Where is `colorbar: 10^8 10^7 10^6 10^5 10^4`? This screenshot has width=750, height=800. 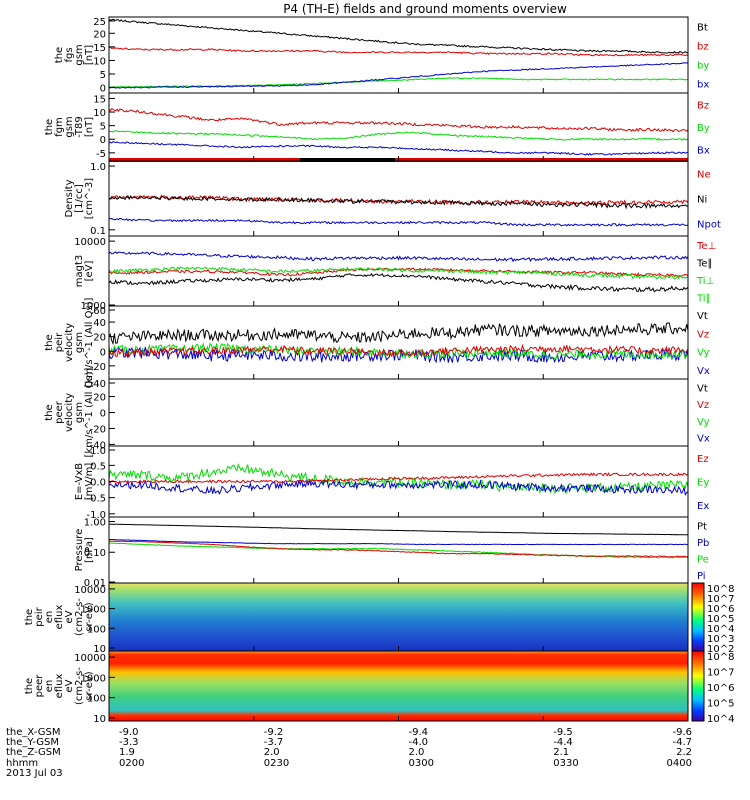 colorbar: 10^8 10^7 10^6 10^5 10^4 is located at coordinates (712, 687).